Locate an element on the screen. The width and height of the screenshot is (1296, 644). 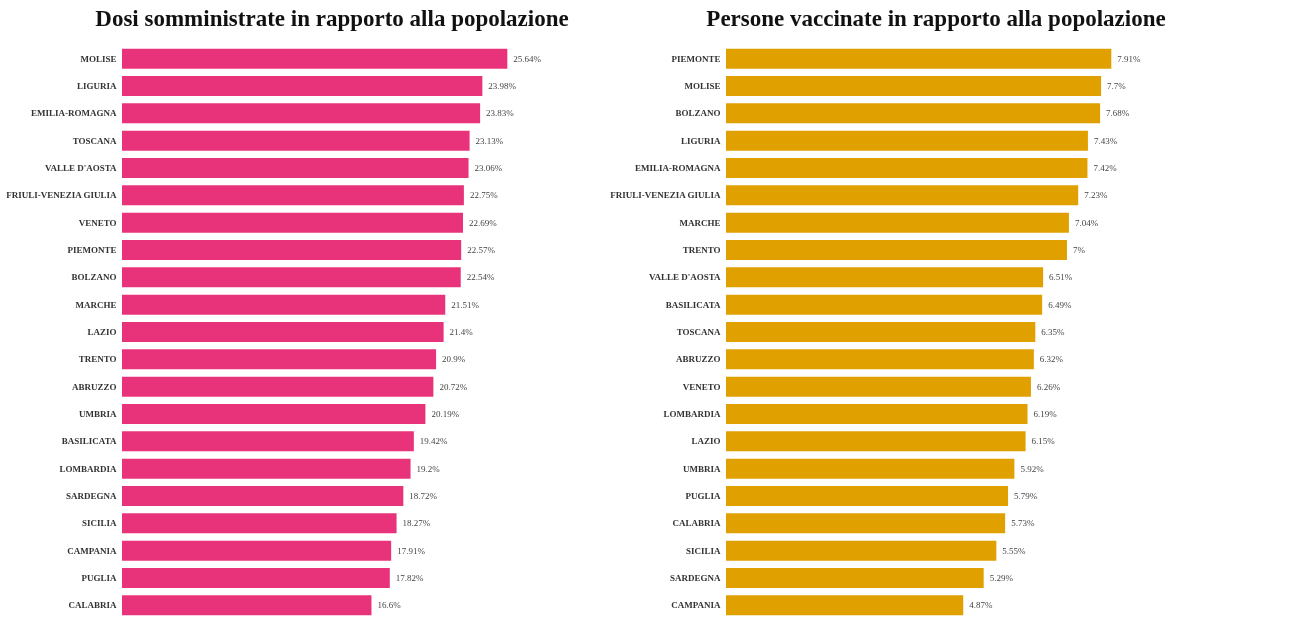
data-label: 6.49% is located at coordinates (1060, 304).